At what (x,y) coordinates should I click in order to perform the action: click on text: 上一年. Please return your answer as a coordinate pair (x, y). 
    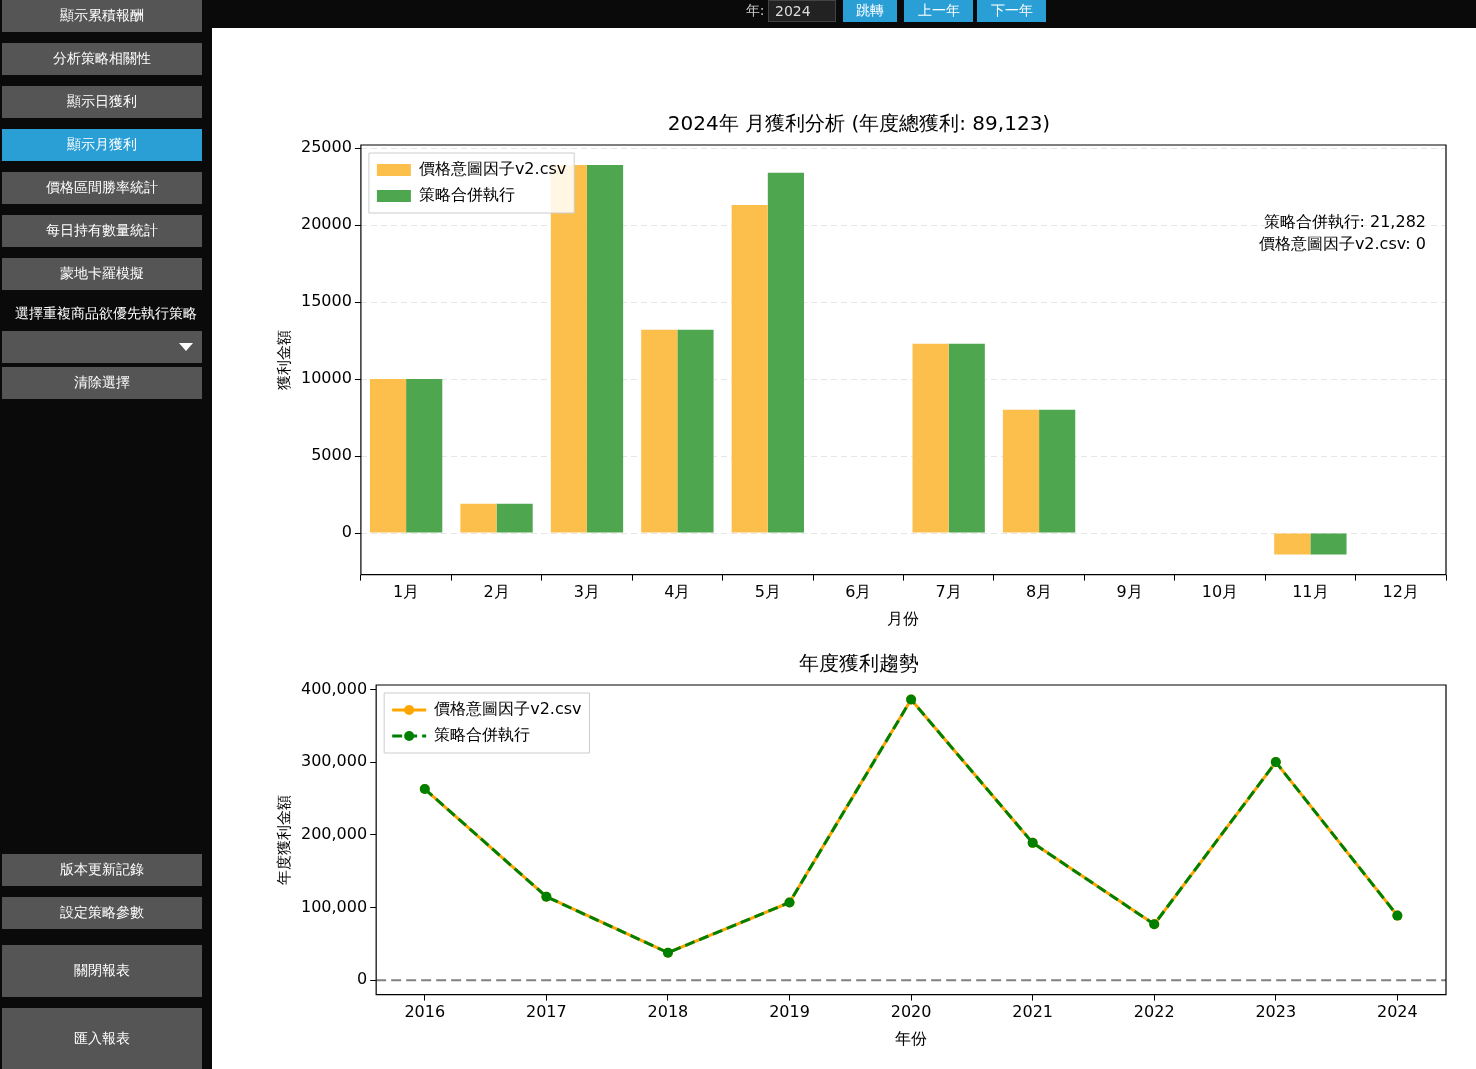
    Looking at the image, I should click on (938, 11).